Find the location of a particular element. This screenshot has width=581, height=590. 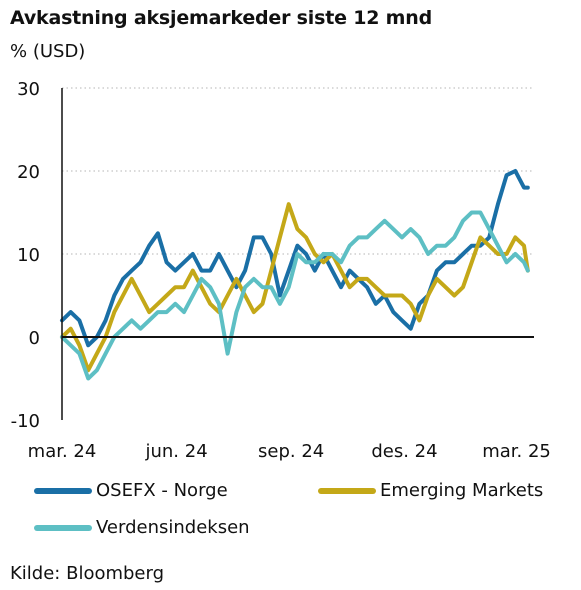

legend-label-emerging-markets: Emerging Markets is located at coordinates (462, 490).